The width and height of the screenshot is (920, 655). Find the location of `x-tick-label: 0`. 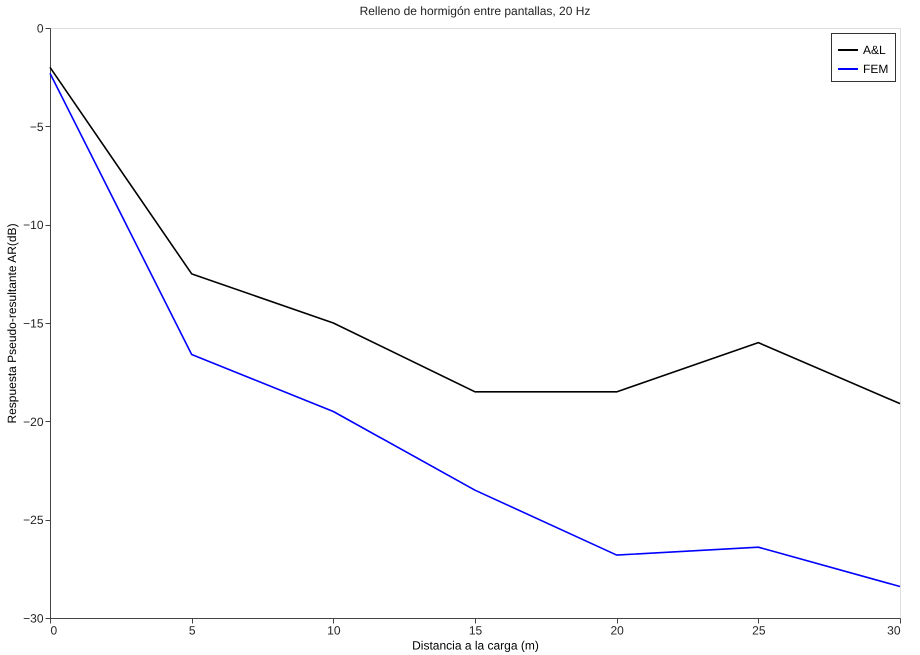

x-tick-label: 0 is located at coordinates (54, 631).